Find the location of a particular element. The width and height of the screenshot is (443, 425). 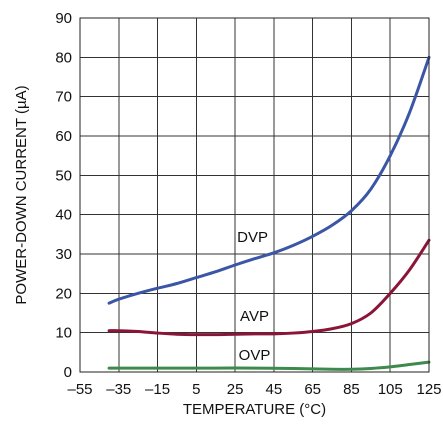

y-tick-label: 0 is located at coordinates (68, 372).